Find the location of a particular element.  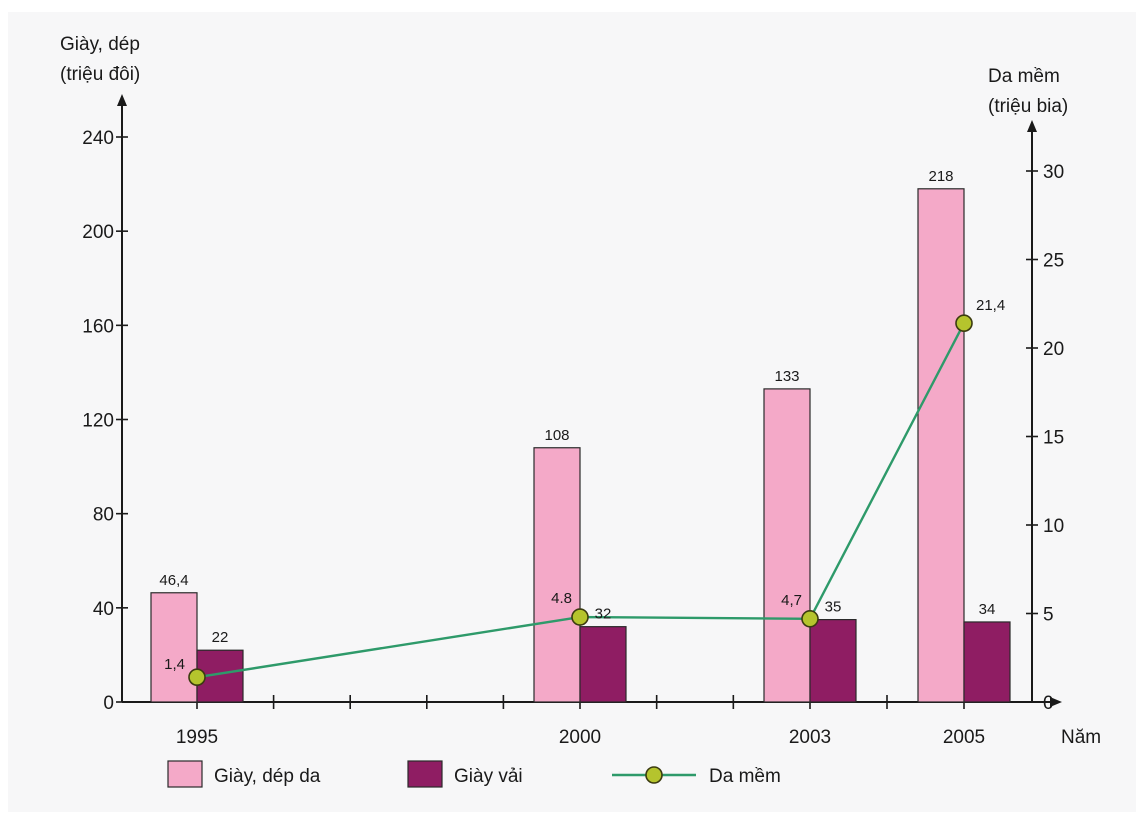

legend-label: Giày, dép da is located at coordinates (267, 776).